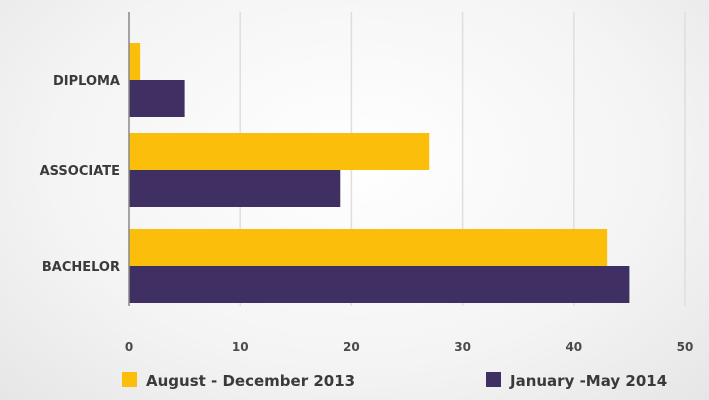 This screenshot has width=709, height=400. Describe the element at coordinates (588, 381) in the screenshot. I see `legend-label: January -May 2014` at that location.